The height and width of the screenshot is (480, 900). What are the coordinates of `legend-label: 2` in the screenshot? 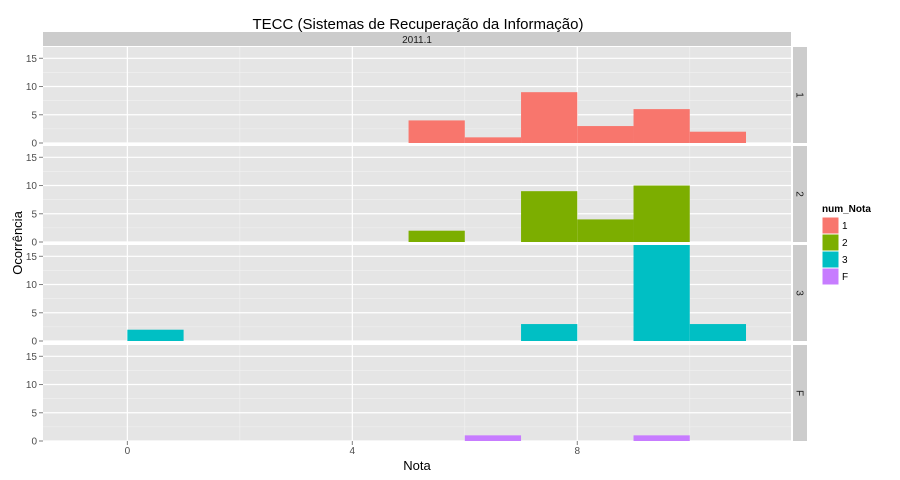 It's located at (845, 243).